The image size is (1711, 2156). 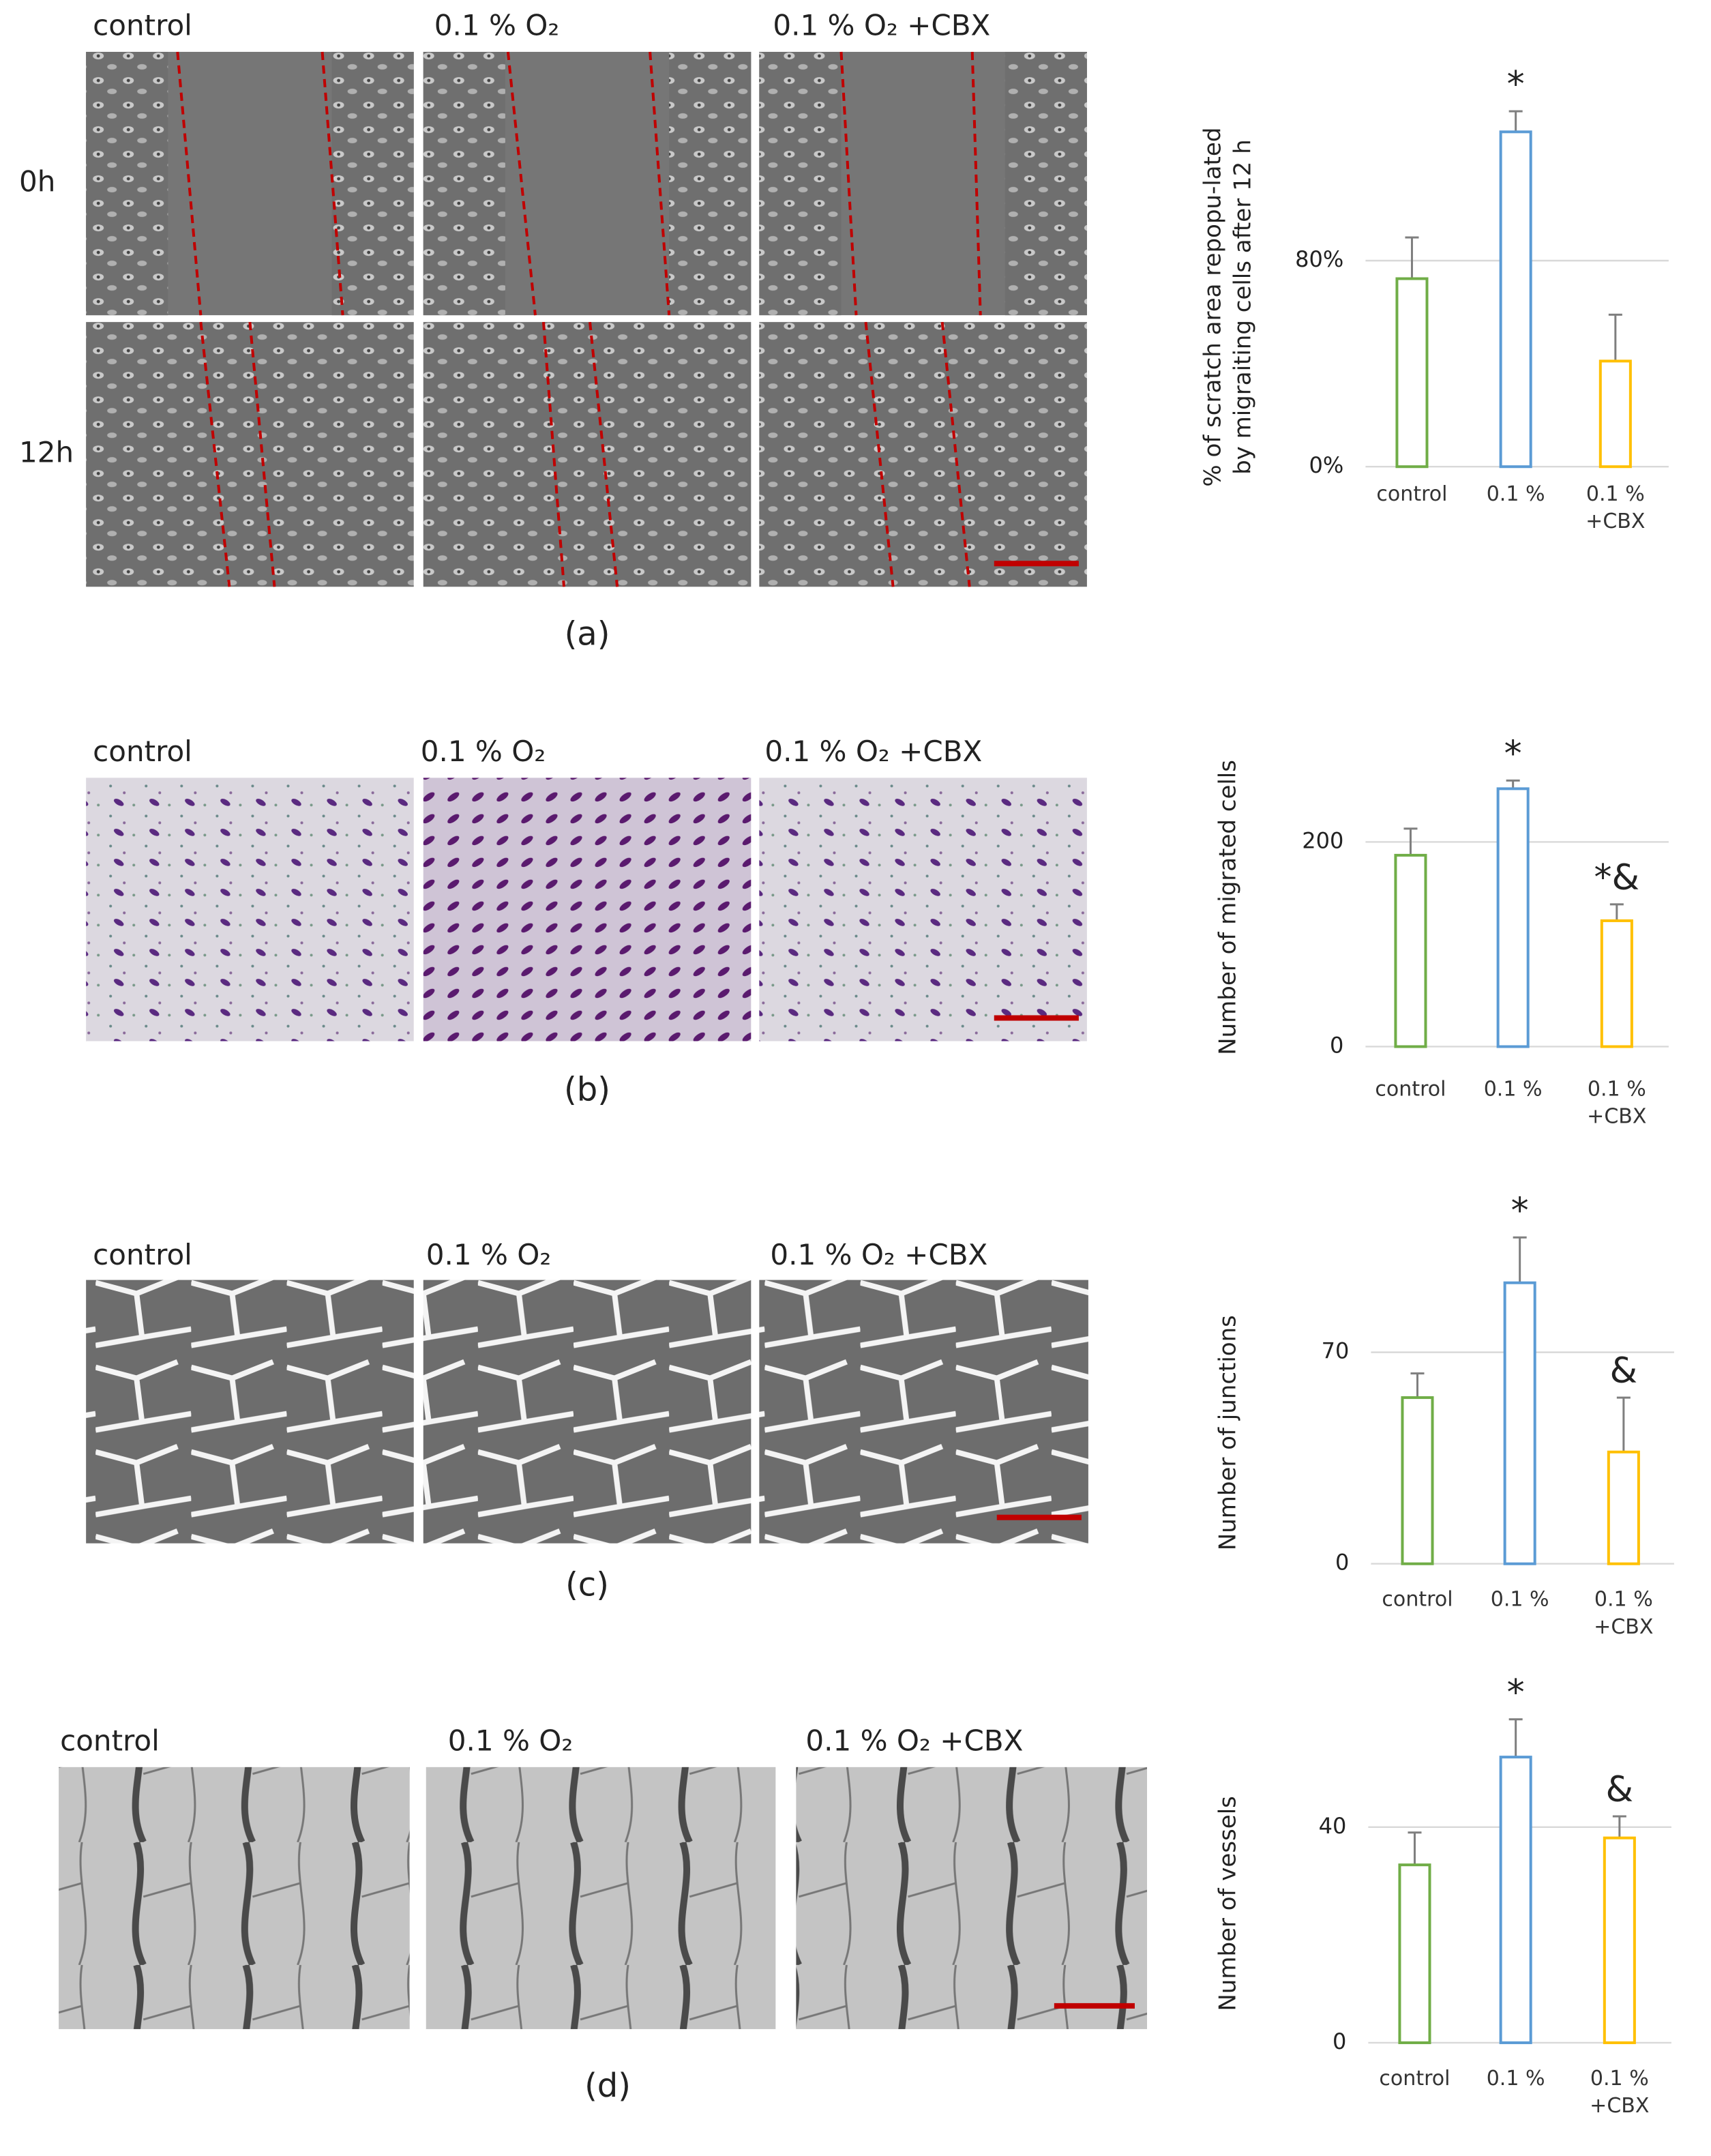 I want to click on panel-label: (a), so click(x=587, y=634).